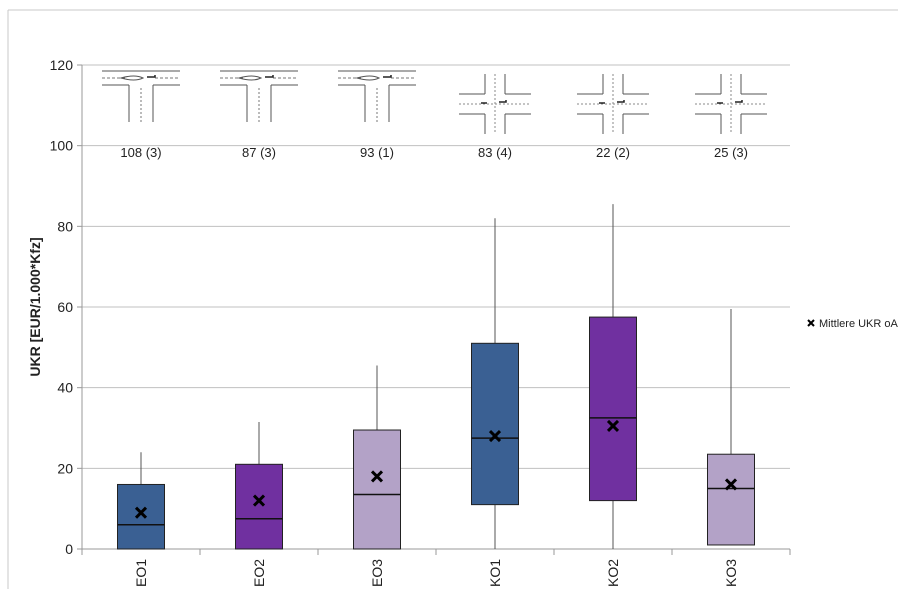 This screenshot has width=898, height=594. I want to click on x-tick-label: EO1, so click(141, 573).